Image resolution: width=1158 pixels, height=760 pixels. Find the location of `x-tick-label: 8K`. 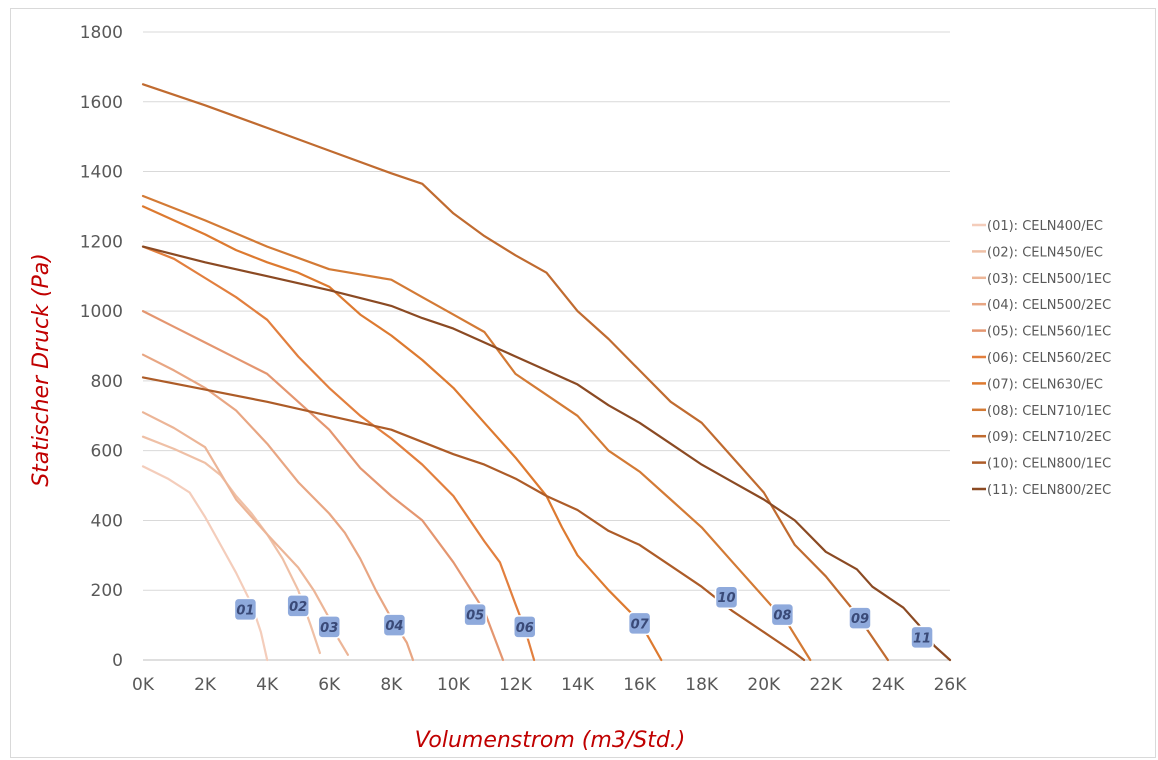

x-tick-label: 8K is located at coordinates (391, 685).